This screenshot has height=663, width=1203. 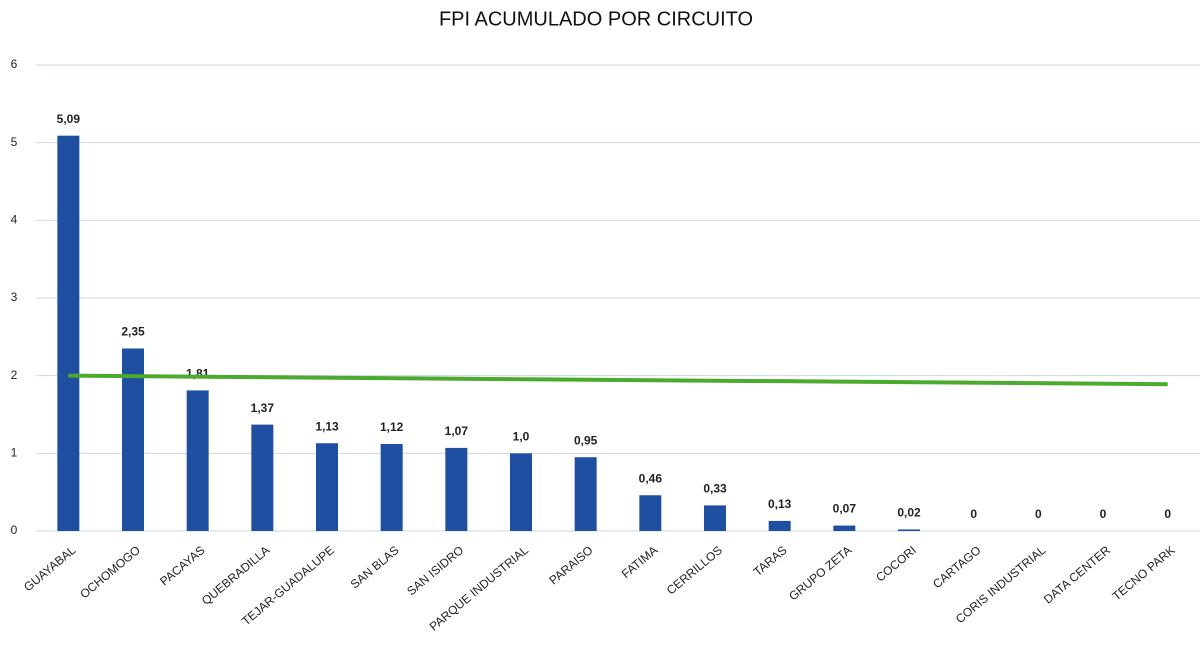 I want to click on x-tick-label: SAN ISIDRO, so click(x=435, y=570).